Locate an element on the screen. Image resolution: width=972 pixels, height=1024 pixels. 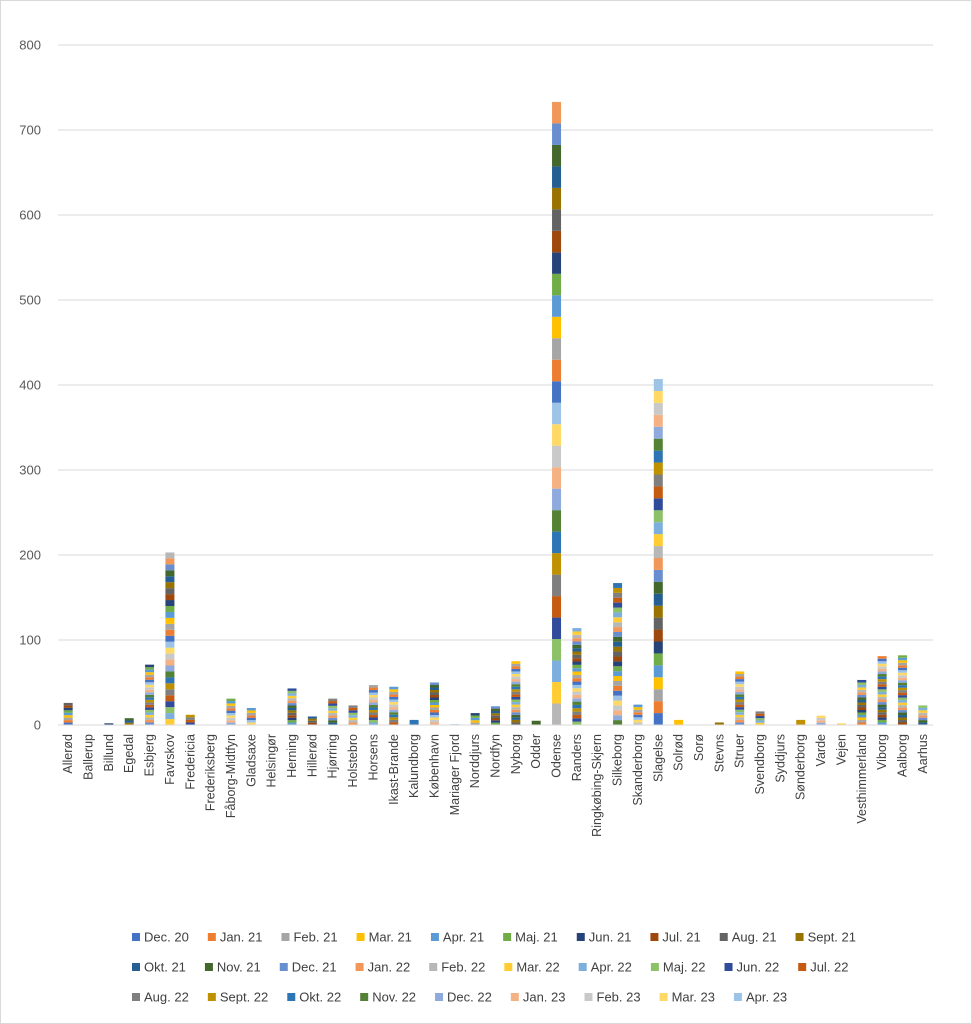
legend-item: Sept. 21 is located at coordinates (825, 937).